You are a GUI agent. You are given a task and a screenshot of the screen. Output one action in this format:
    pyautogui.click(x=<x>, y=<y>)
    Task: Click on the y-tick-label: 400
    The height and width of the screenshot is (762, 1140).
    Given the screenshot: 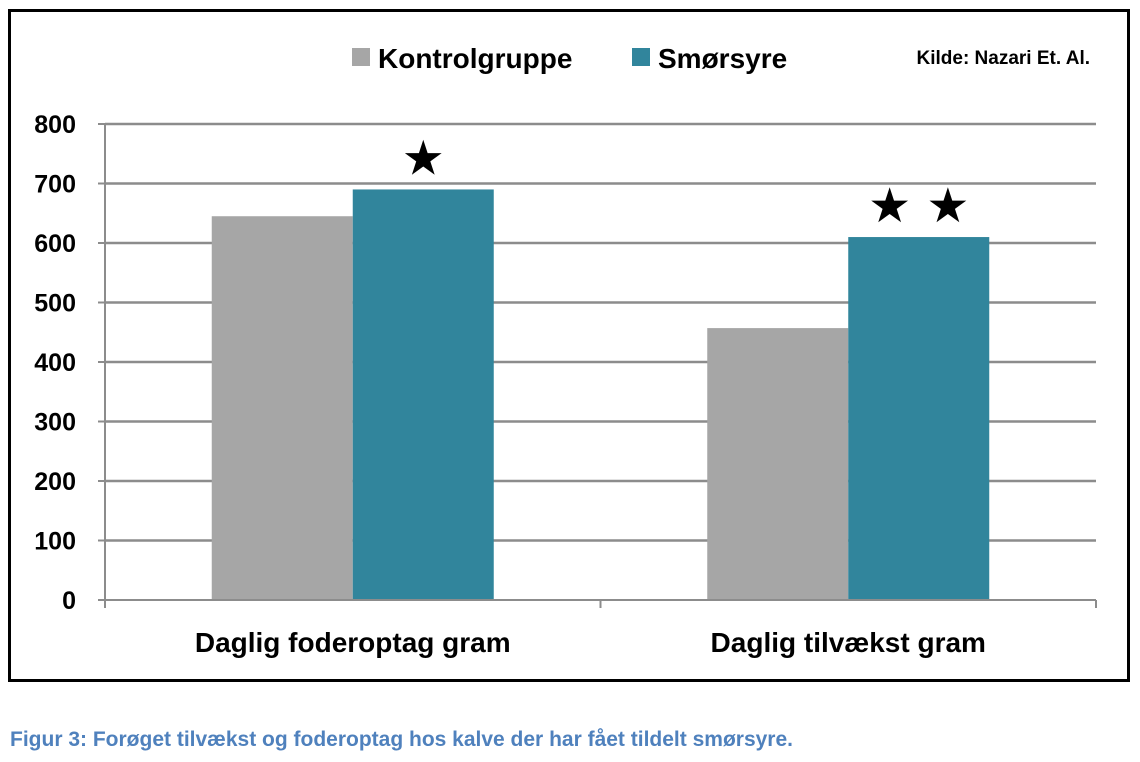 What is the action you would take?
    pyautogui.click(x=55, y=363)
    